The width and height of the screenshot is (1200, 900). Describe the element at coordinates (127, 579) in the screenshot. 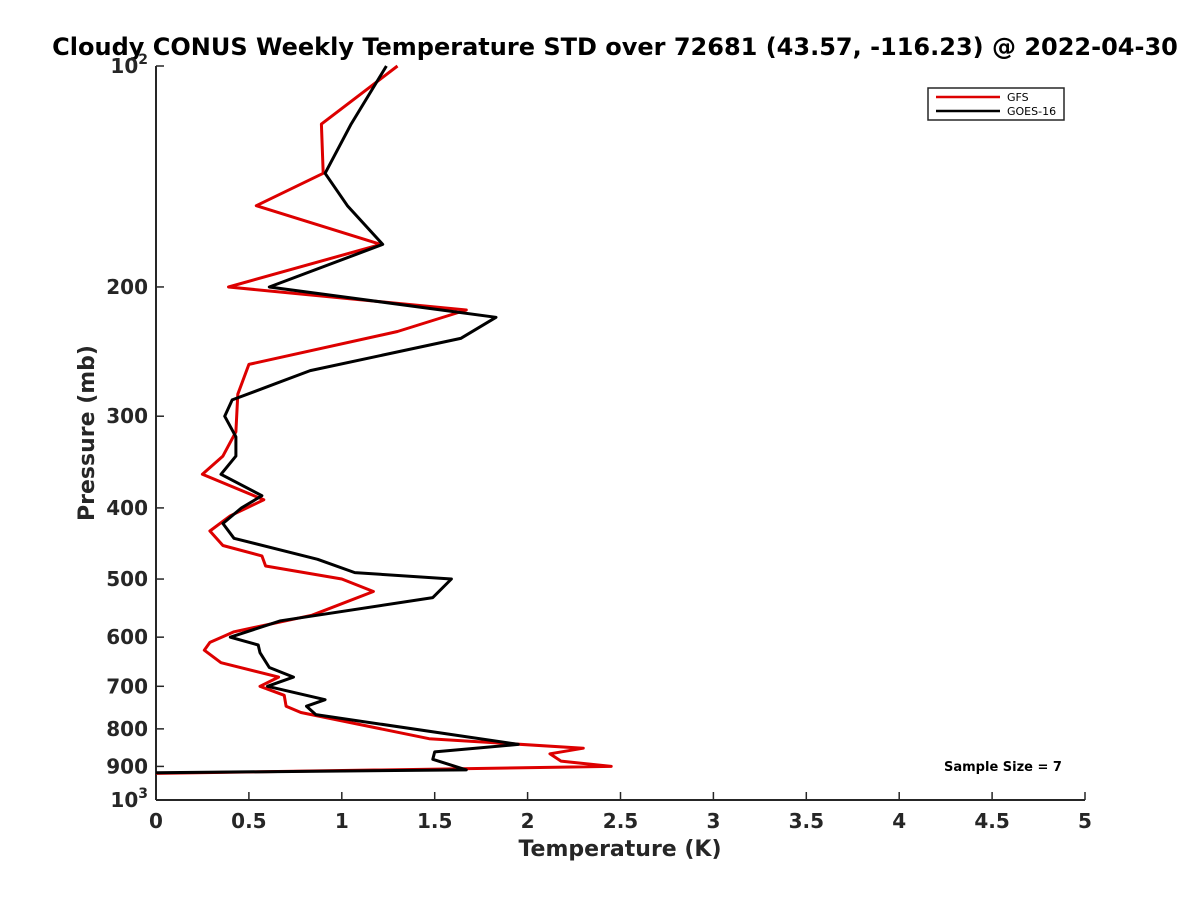

I see `y-tick-label: 500` at that location.